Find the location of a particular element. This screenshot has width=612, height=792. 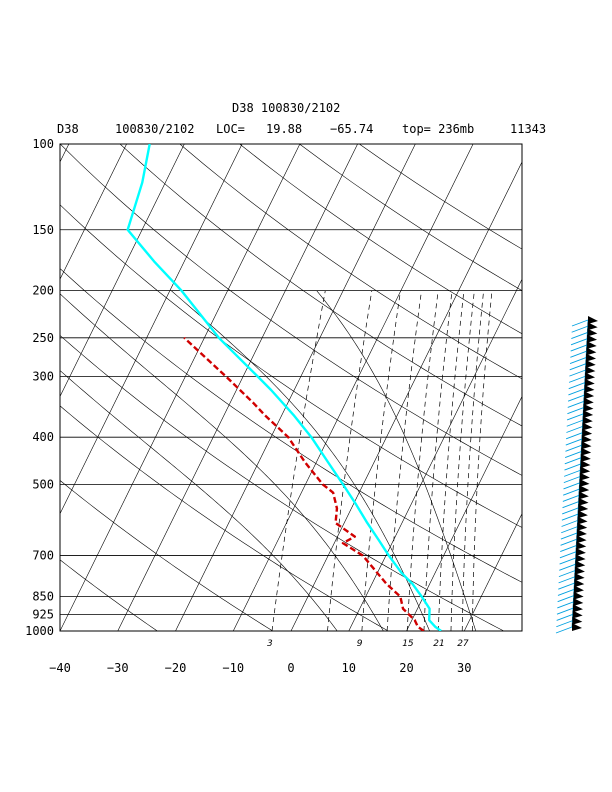

pressure-tick-label: 1000 is located at coordinates (39, 631).